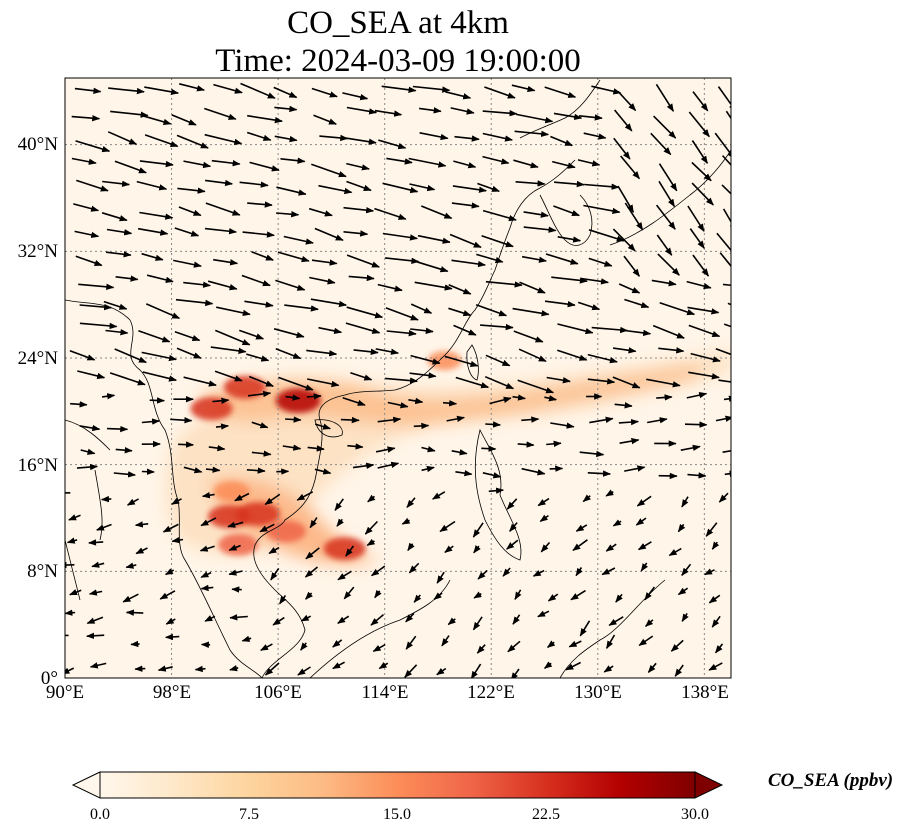 The image size is (916, 836). What do you see at coordinates (344, 549) in the screenshot?
I see `plume-hotspot` at bounding box center [344, 549].